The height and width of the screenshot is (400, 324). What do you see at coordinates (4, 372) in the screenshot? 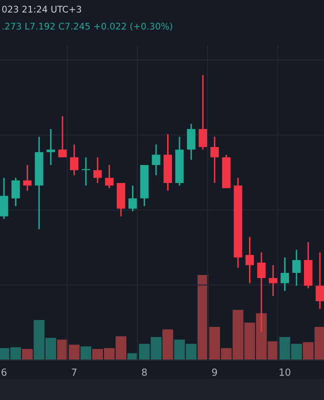
I see `x-tick-label: 6` at bounding box center [4, 372].